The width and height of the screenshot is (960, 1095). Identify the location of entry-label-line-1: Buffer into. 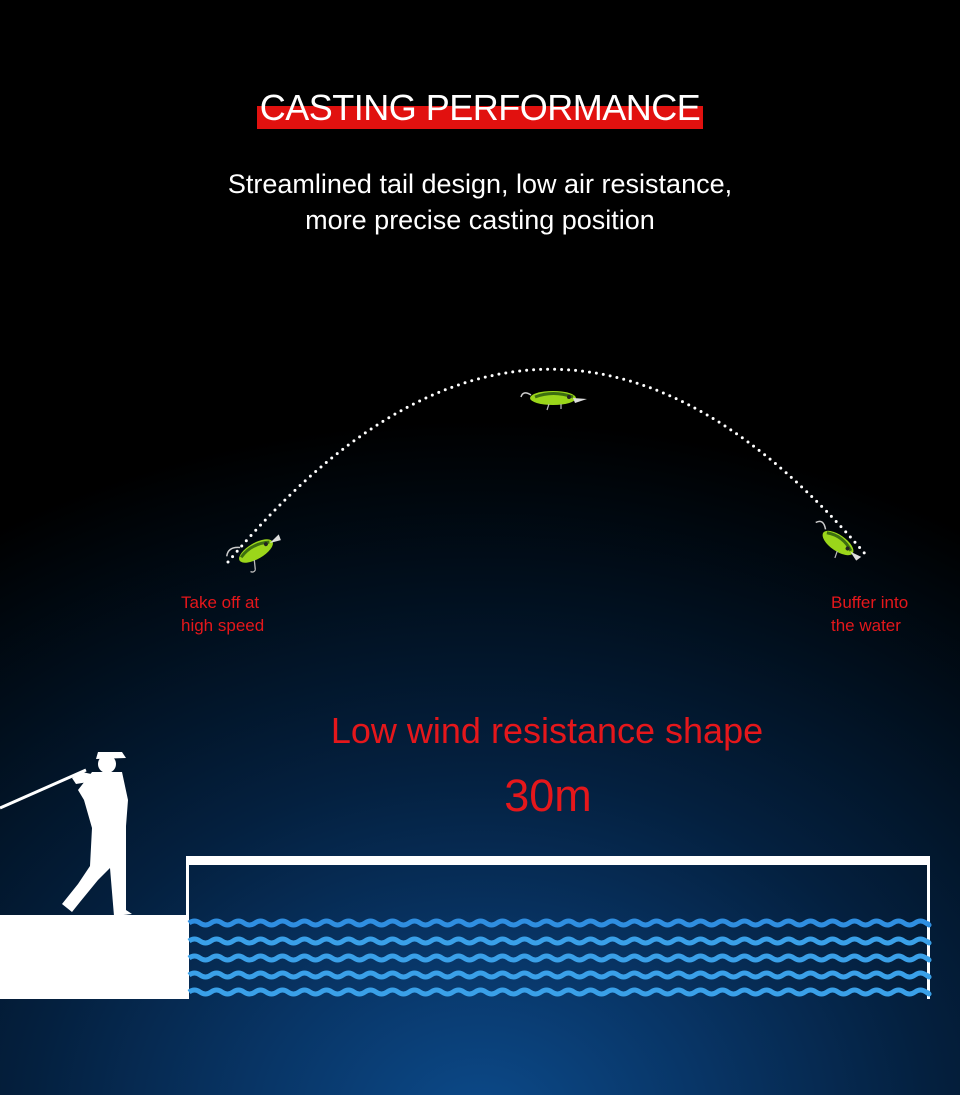
(870, 602).